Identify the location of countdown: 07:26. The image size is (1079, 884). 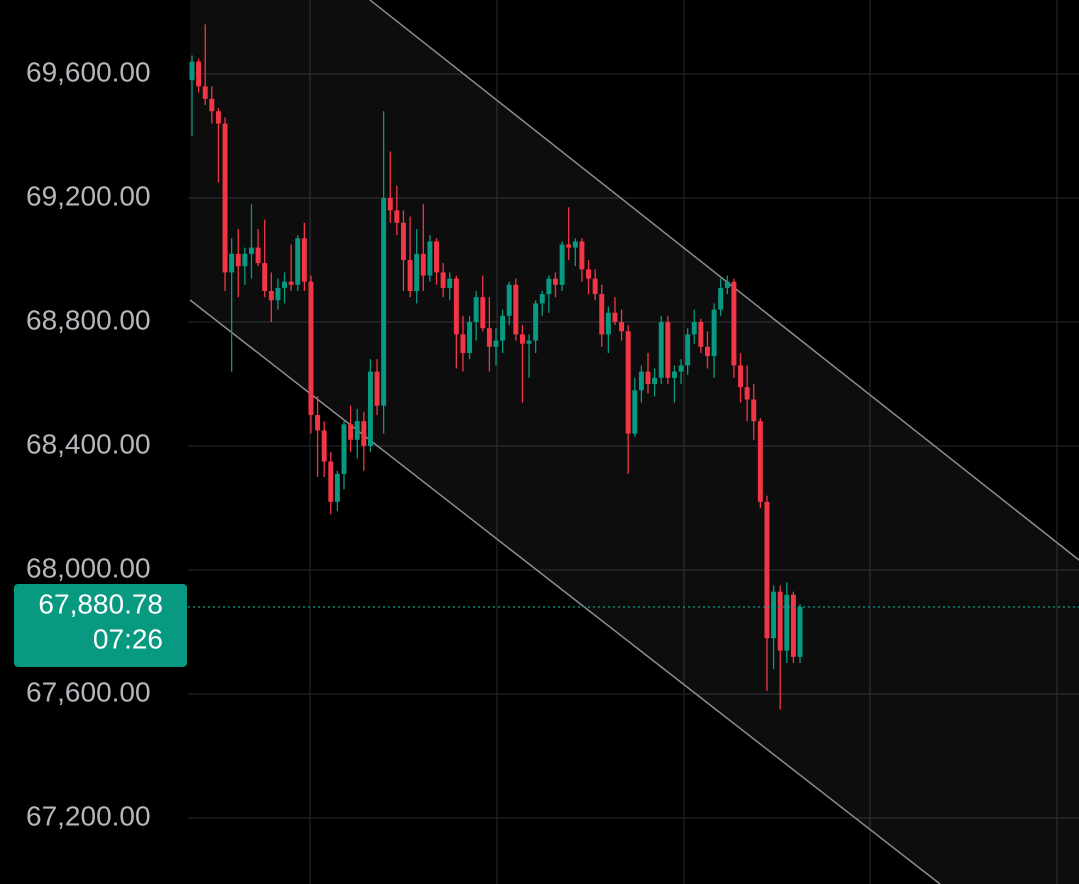
(128, 638).